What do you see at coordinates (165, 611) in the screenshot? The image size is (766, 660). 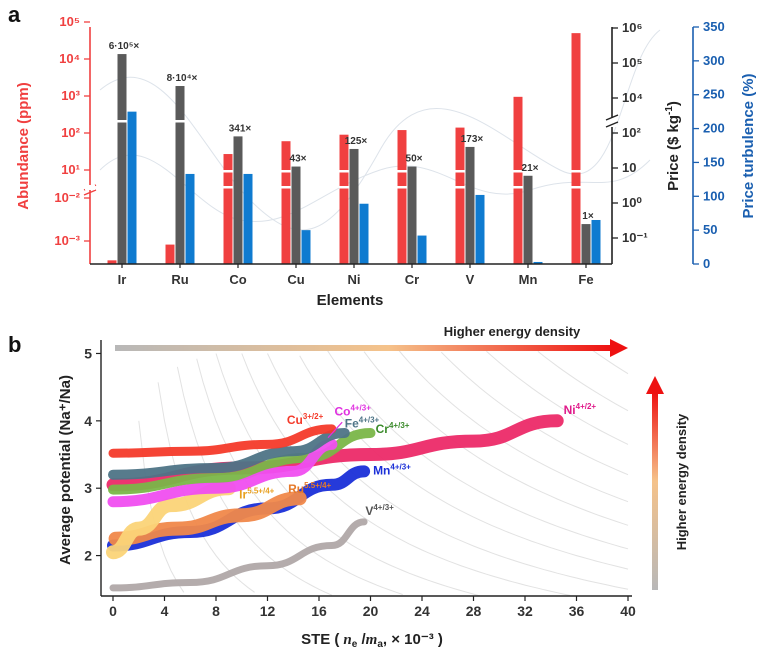 I see `b-x-tick-label-1: 4` at bounding box center [165, 611].